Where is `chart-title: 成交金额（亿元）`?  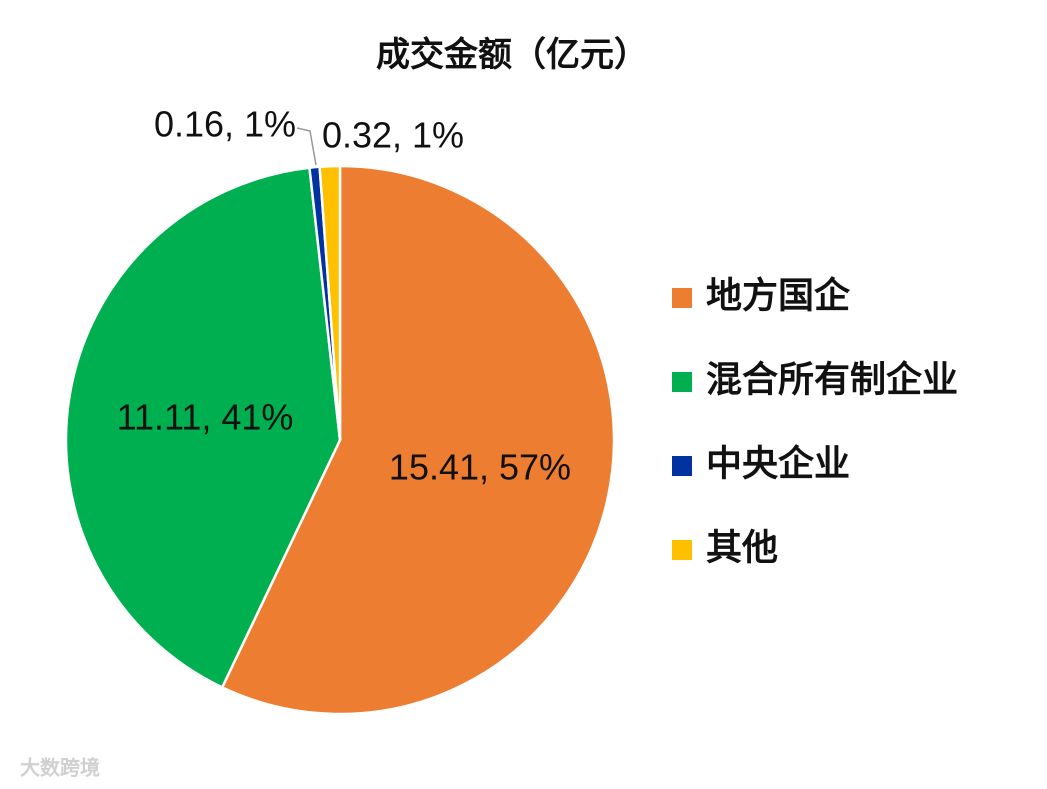 chart-title: 成交金额（亿元） is located at coordinates (512, 54).